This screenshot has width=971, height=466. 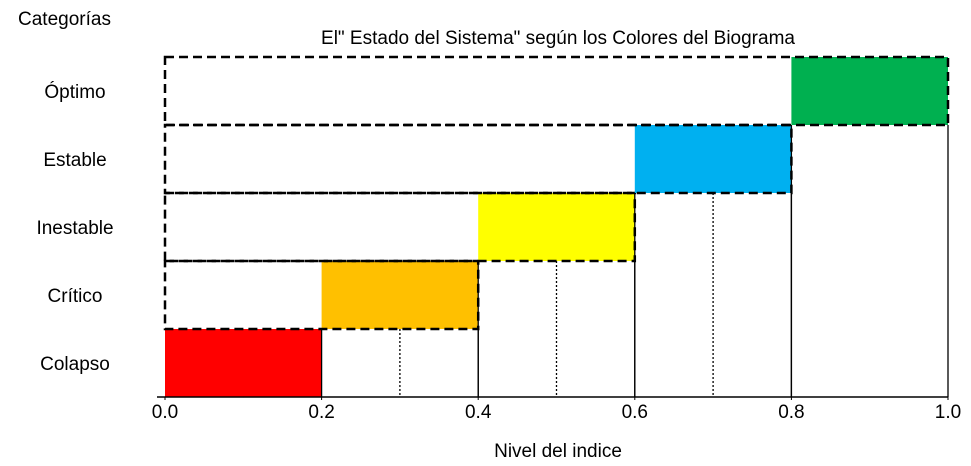 I want to click on x-tick-label: 1.0, so click(x=948, y=412).